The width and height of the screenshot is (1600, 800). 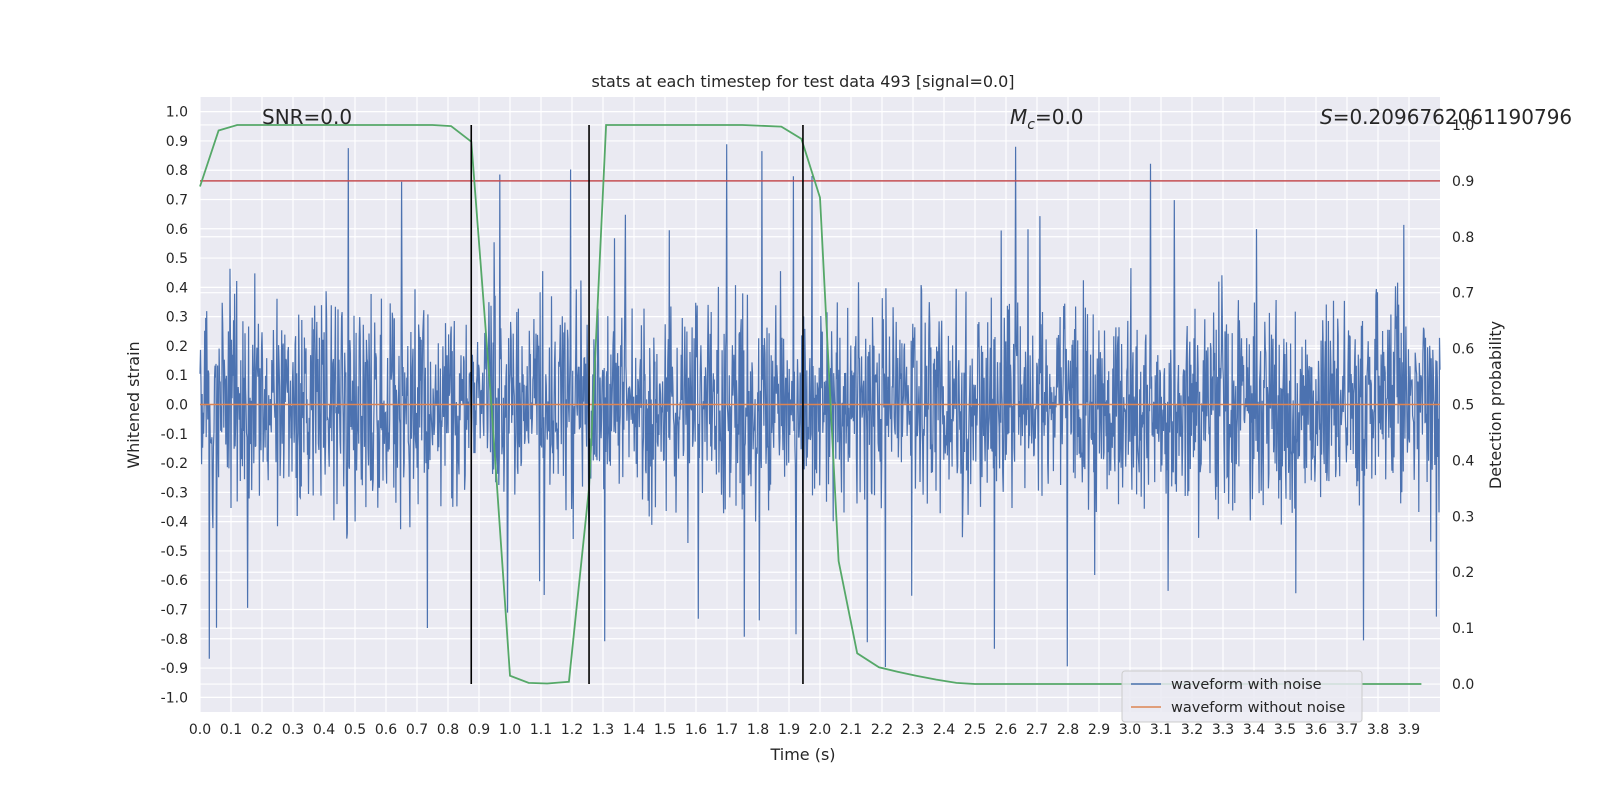 I want to click on y-tick-label: -0.7, so click(x=174, y=611).